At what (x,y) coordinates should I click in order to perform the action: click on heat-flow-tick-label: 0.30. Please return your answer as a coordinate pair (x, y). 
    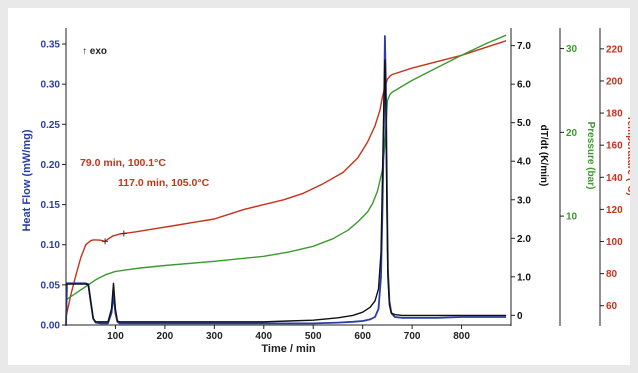
    Looking at the image, I should click on (51, 85).